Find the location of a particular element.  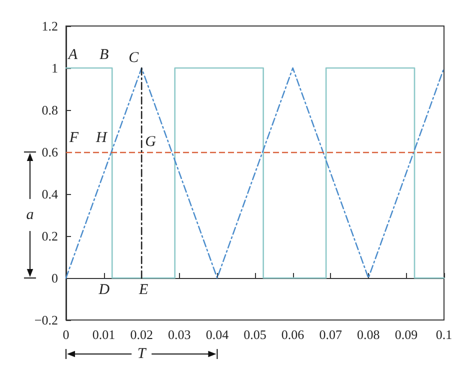

annotation: A is located at coordinates (72, 55).